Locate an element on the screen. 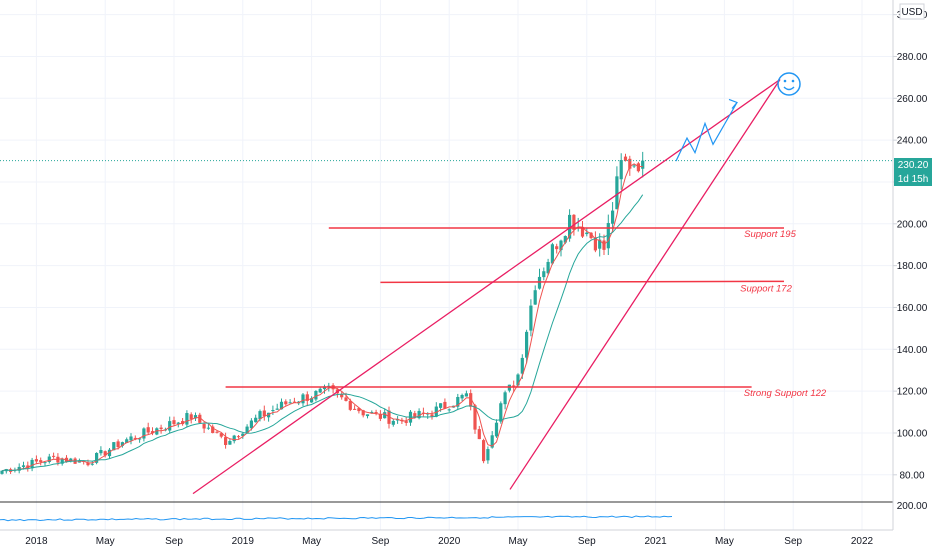 This screenshot has height=555, width=932. y-tick-label: 280.00 is located at coordinates (912, 57).